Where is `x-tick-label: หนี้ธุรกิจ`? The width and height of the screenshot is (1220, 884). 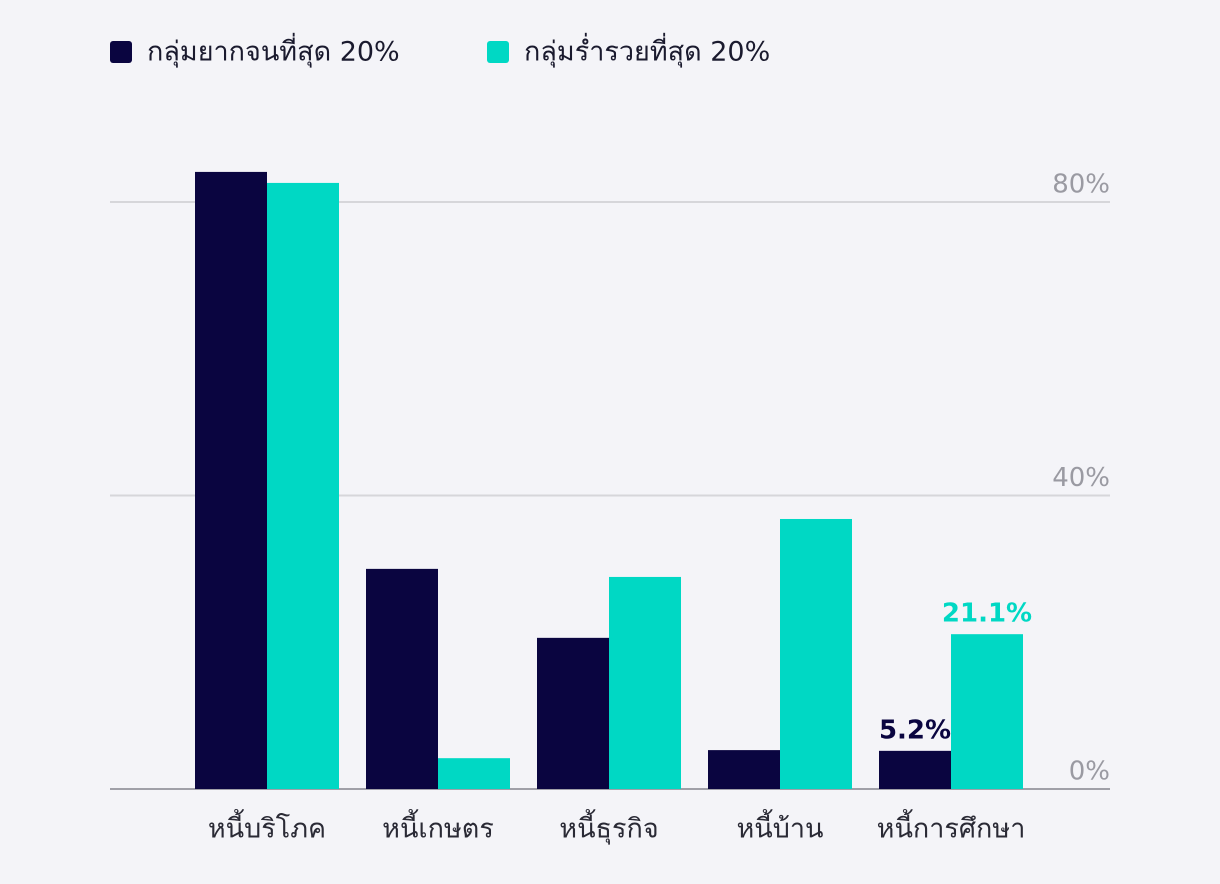 x-tick-label: หนี้ธุรกิจ is located at coordinates (608, 827).